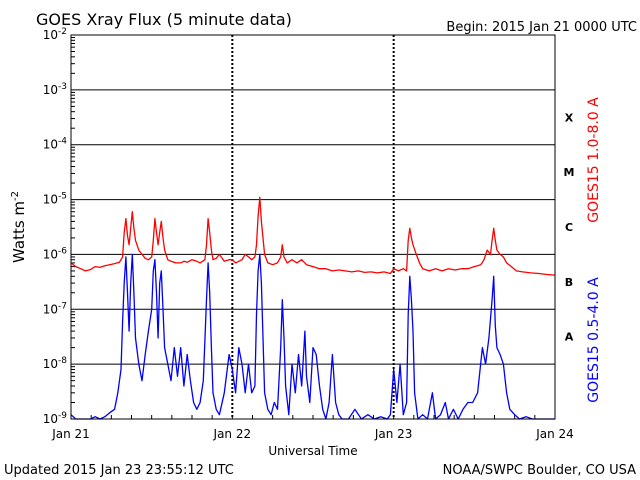 This screenshot has width=640, height=480. What do you see at coordinates (569, 172) in the screenshot?
I see `flare-class-label: M` at bounding box center [569, 172].